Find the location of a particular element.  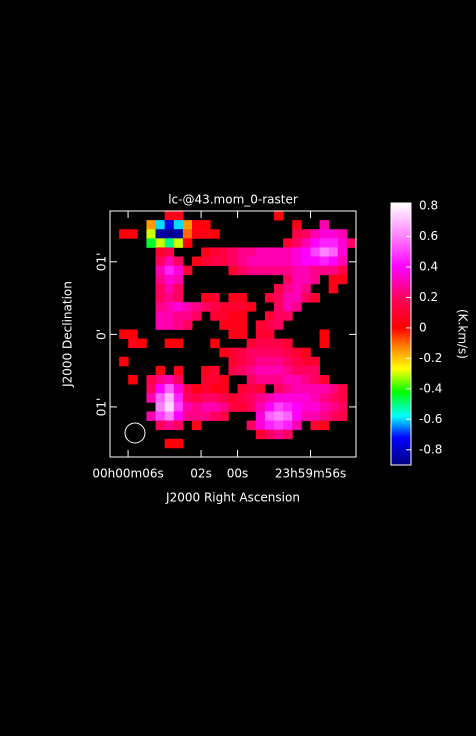

y-tick-label: 01' is located at coordinates (102, 407).